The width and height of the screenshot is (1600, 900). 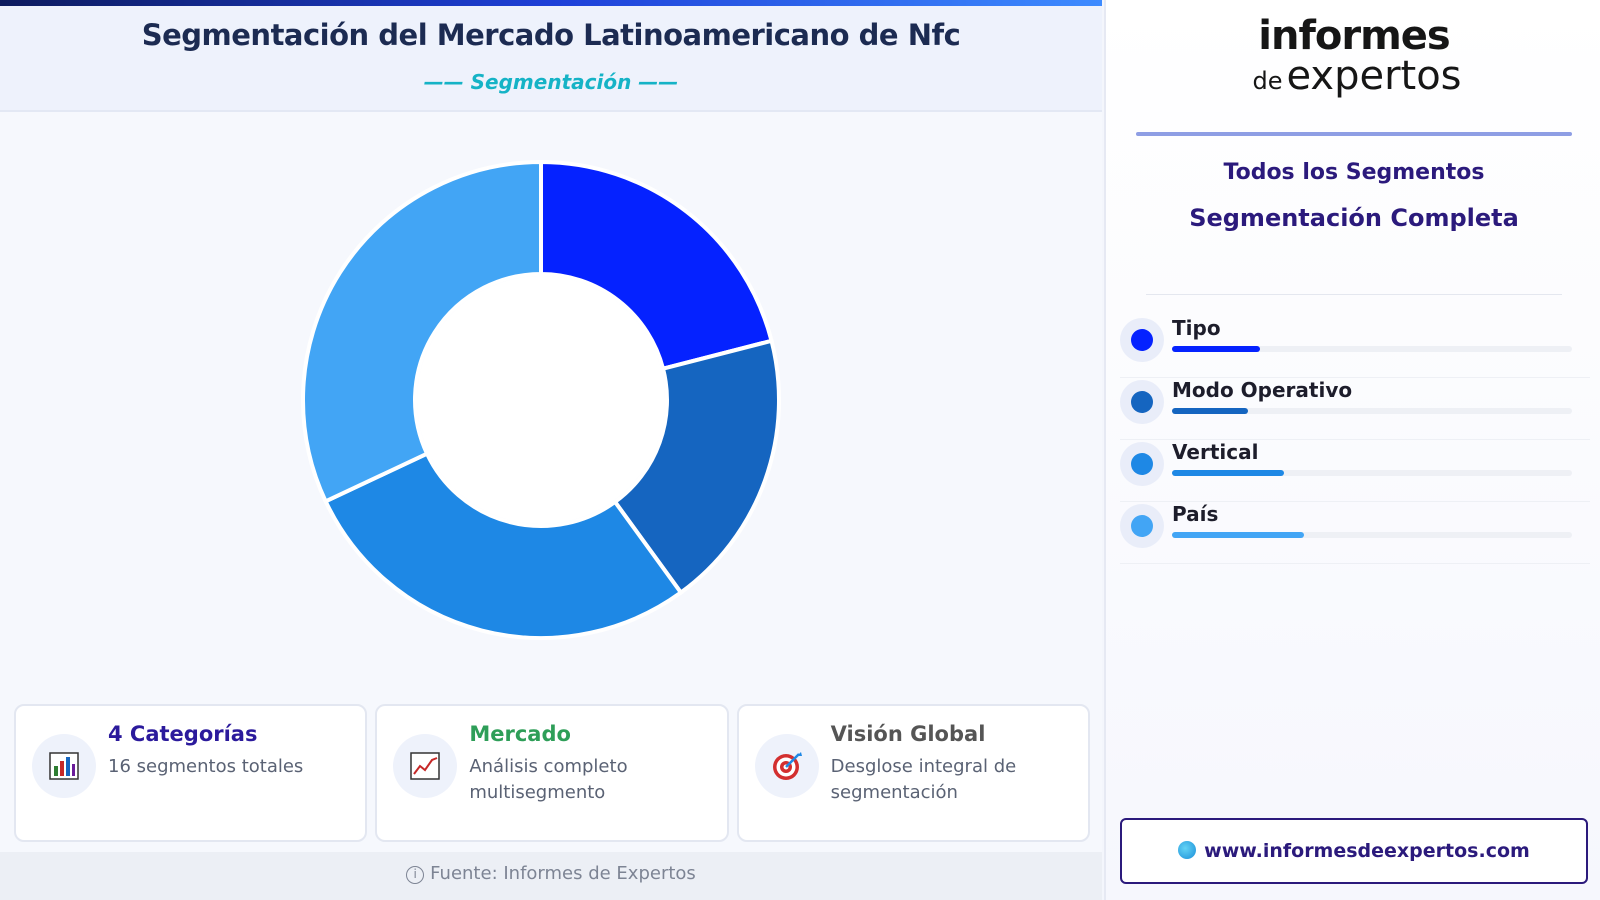 What do you see at coordinates (563, 873) in the screenshot?
I see `source-text: Fuente: Informes de Expertos` at bounding box center [563, 873].